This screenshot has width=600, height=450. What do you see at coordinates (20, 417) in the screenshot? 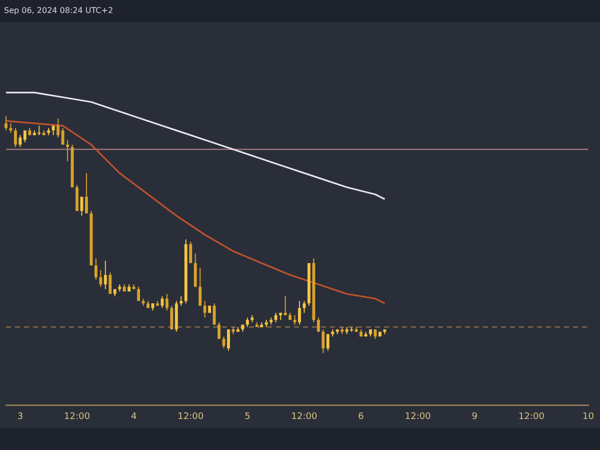
I see `x-tick-label: 3` at bounding box center [20, 417].